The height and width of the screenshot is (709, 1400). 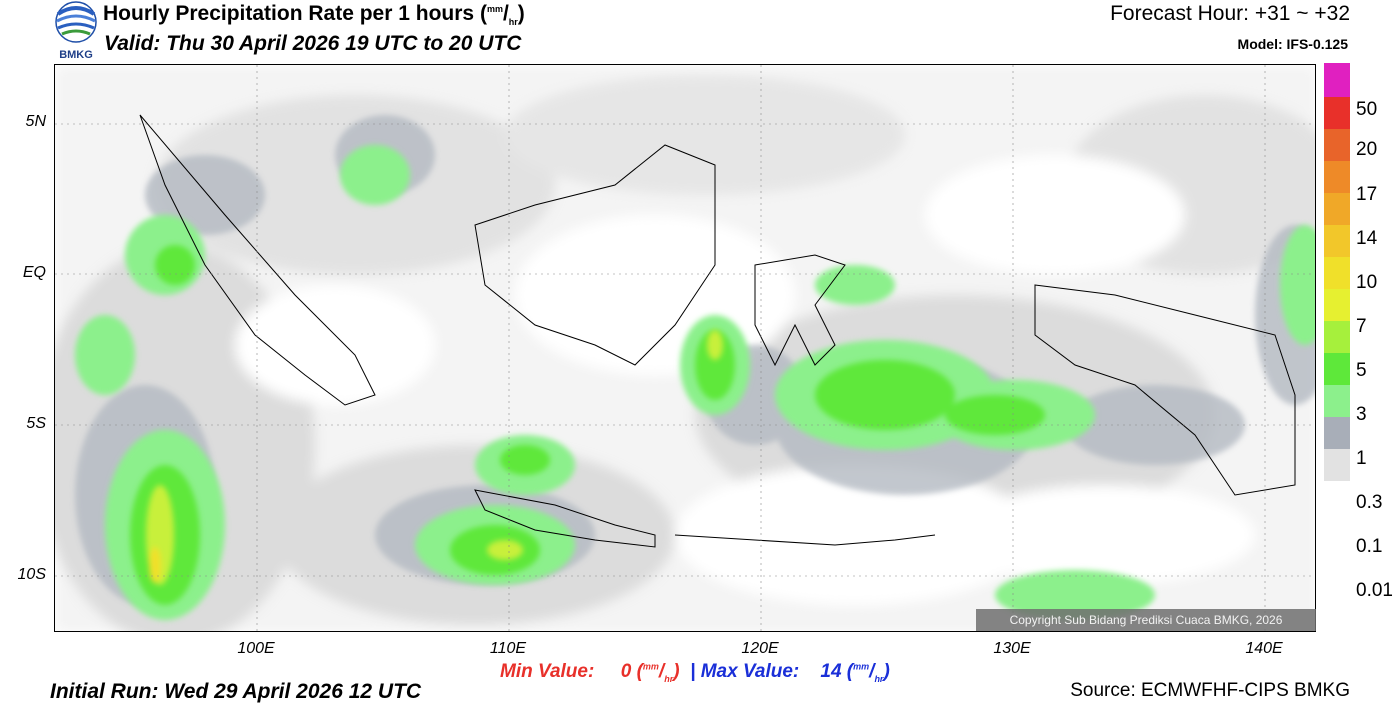 What do you see at coordinates (1361, 370) in the screenshot?
I see `legend-label: 5` at bounding box center [1361, 370].